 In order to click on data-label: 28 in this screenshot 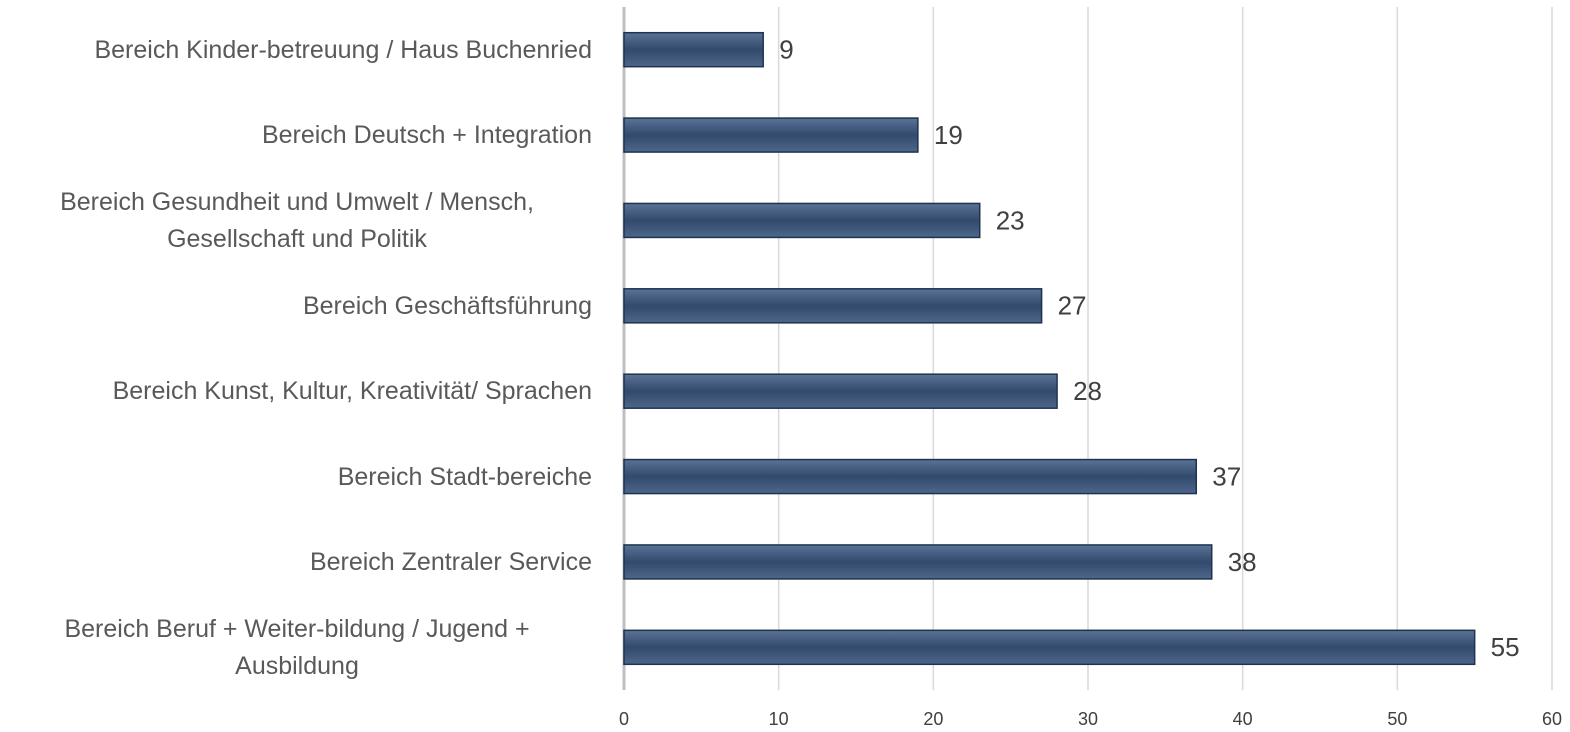, I will do `click(1087, 391)`.